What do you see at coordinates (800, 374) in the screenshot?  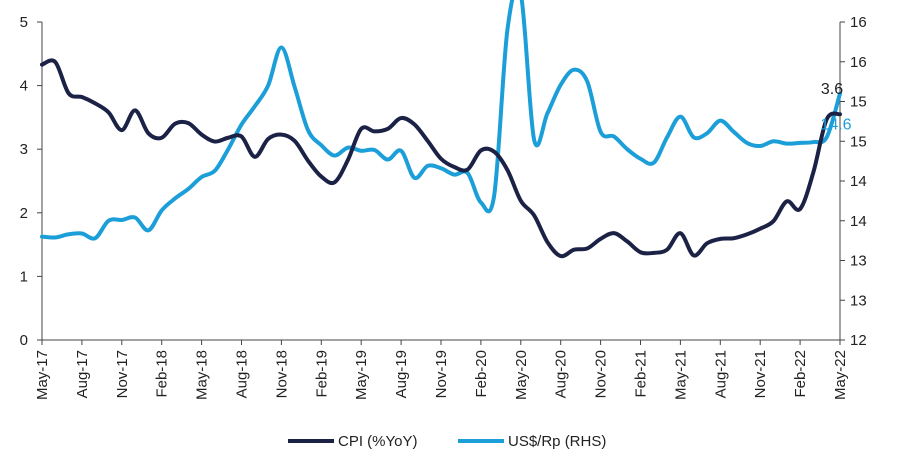 I see `x-tick-label: Feb-22` at bounding box center [800, 374].